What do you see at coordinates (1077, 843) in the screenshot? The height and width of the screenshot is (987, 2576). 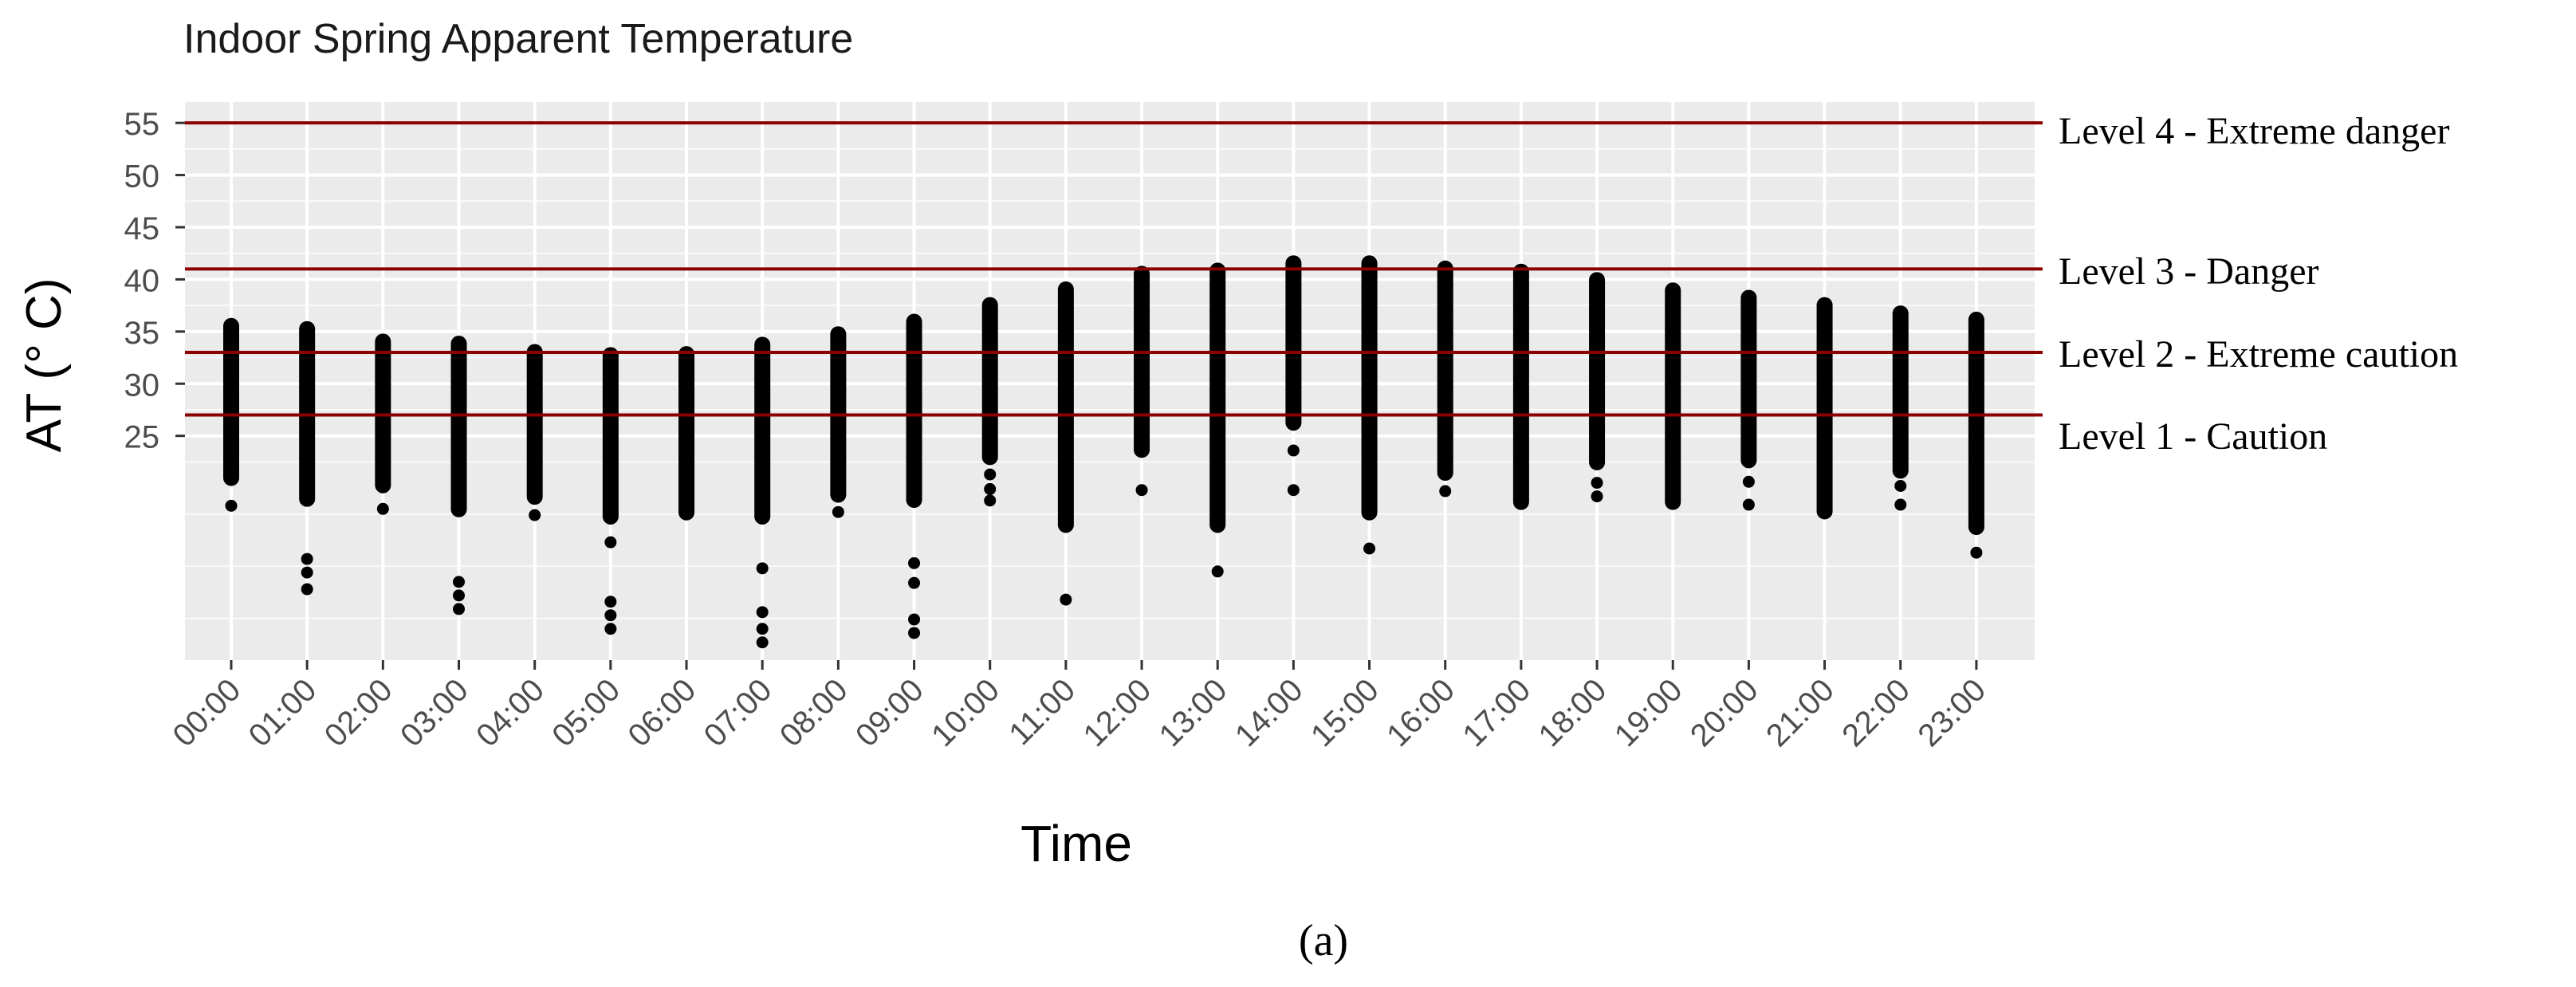 I see `x-axis-title: Time` at bounding box center [1077, 843].